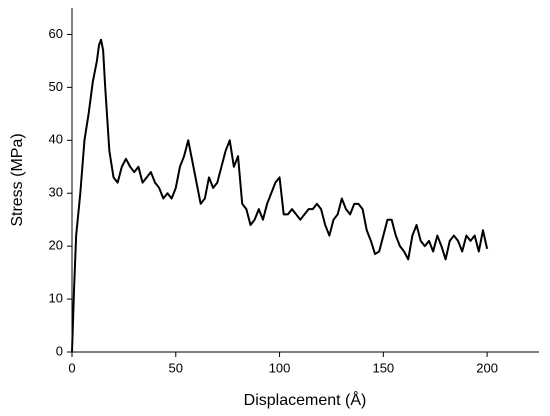  Describe the element at coordinates (56, 192) in the screenshot. I see `y-tick-label: 30` at that location.